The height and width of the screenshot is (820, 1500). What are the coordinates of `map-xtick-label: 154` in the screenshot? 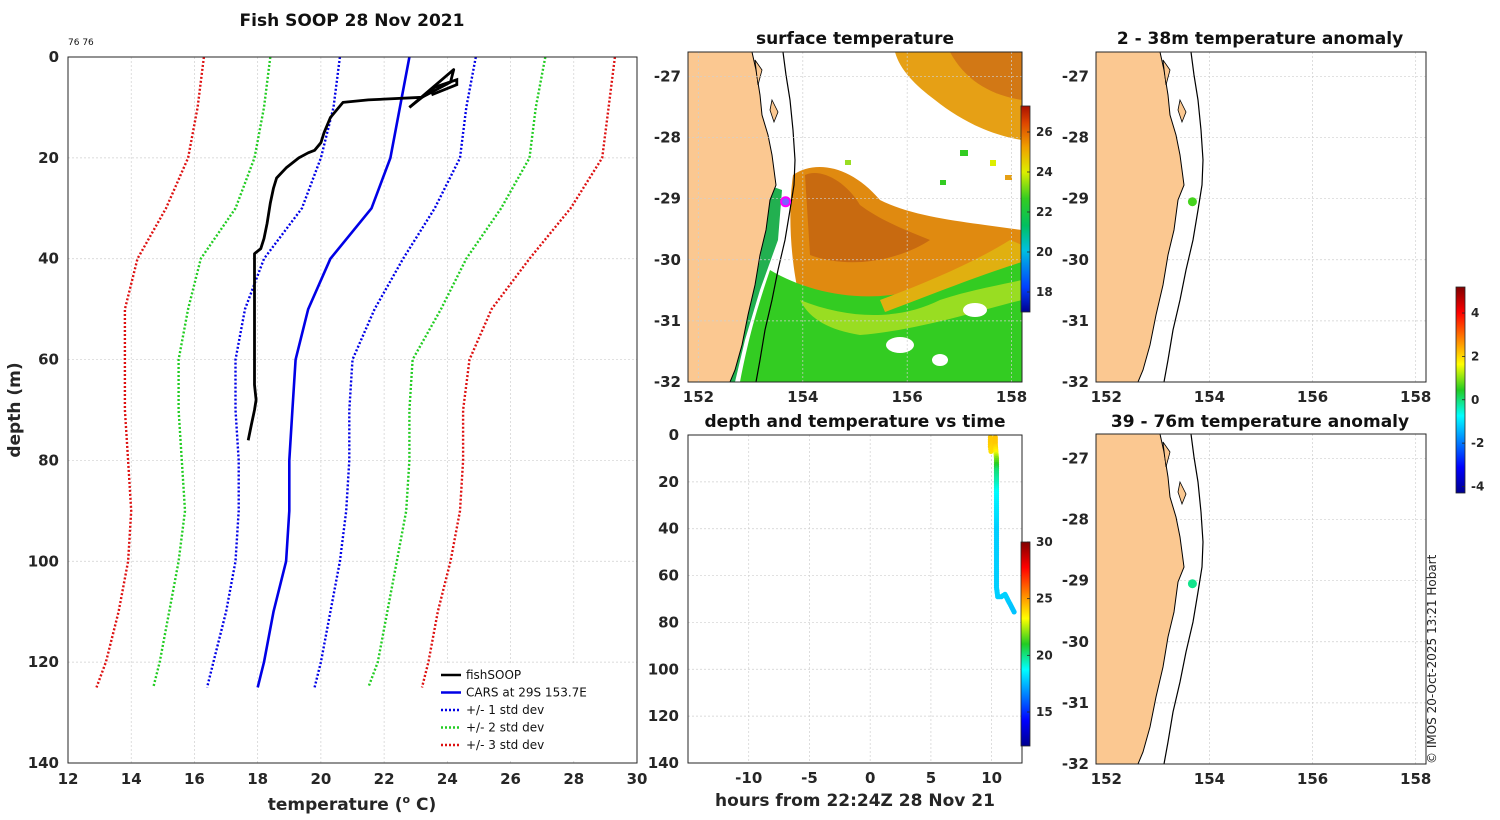 It's located at (1209, 779).